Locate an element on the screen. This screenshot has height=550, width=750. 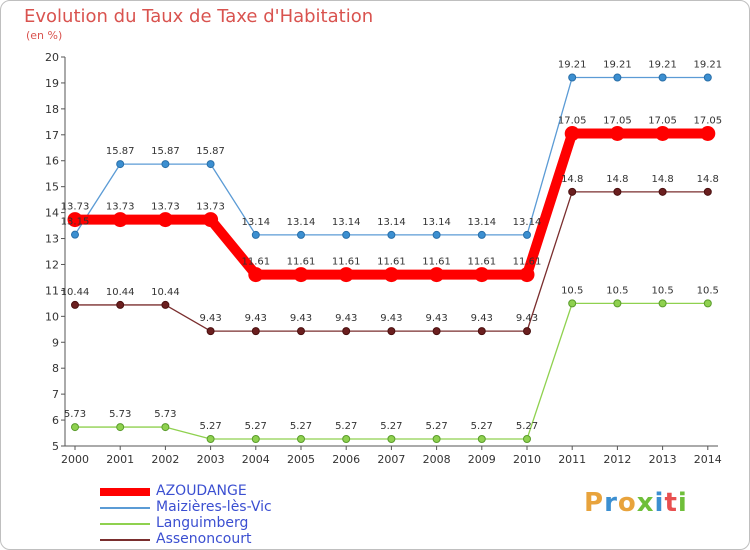
brand-letter: o is located at coordinates (627, 503).